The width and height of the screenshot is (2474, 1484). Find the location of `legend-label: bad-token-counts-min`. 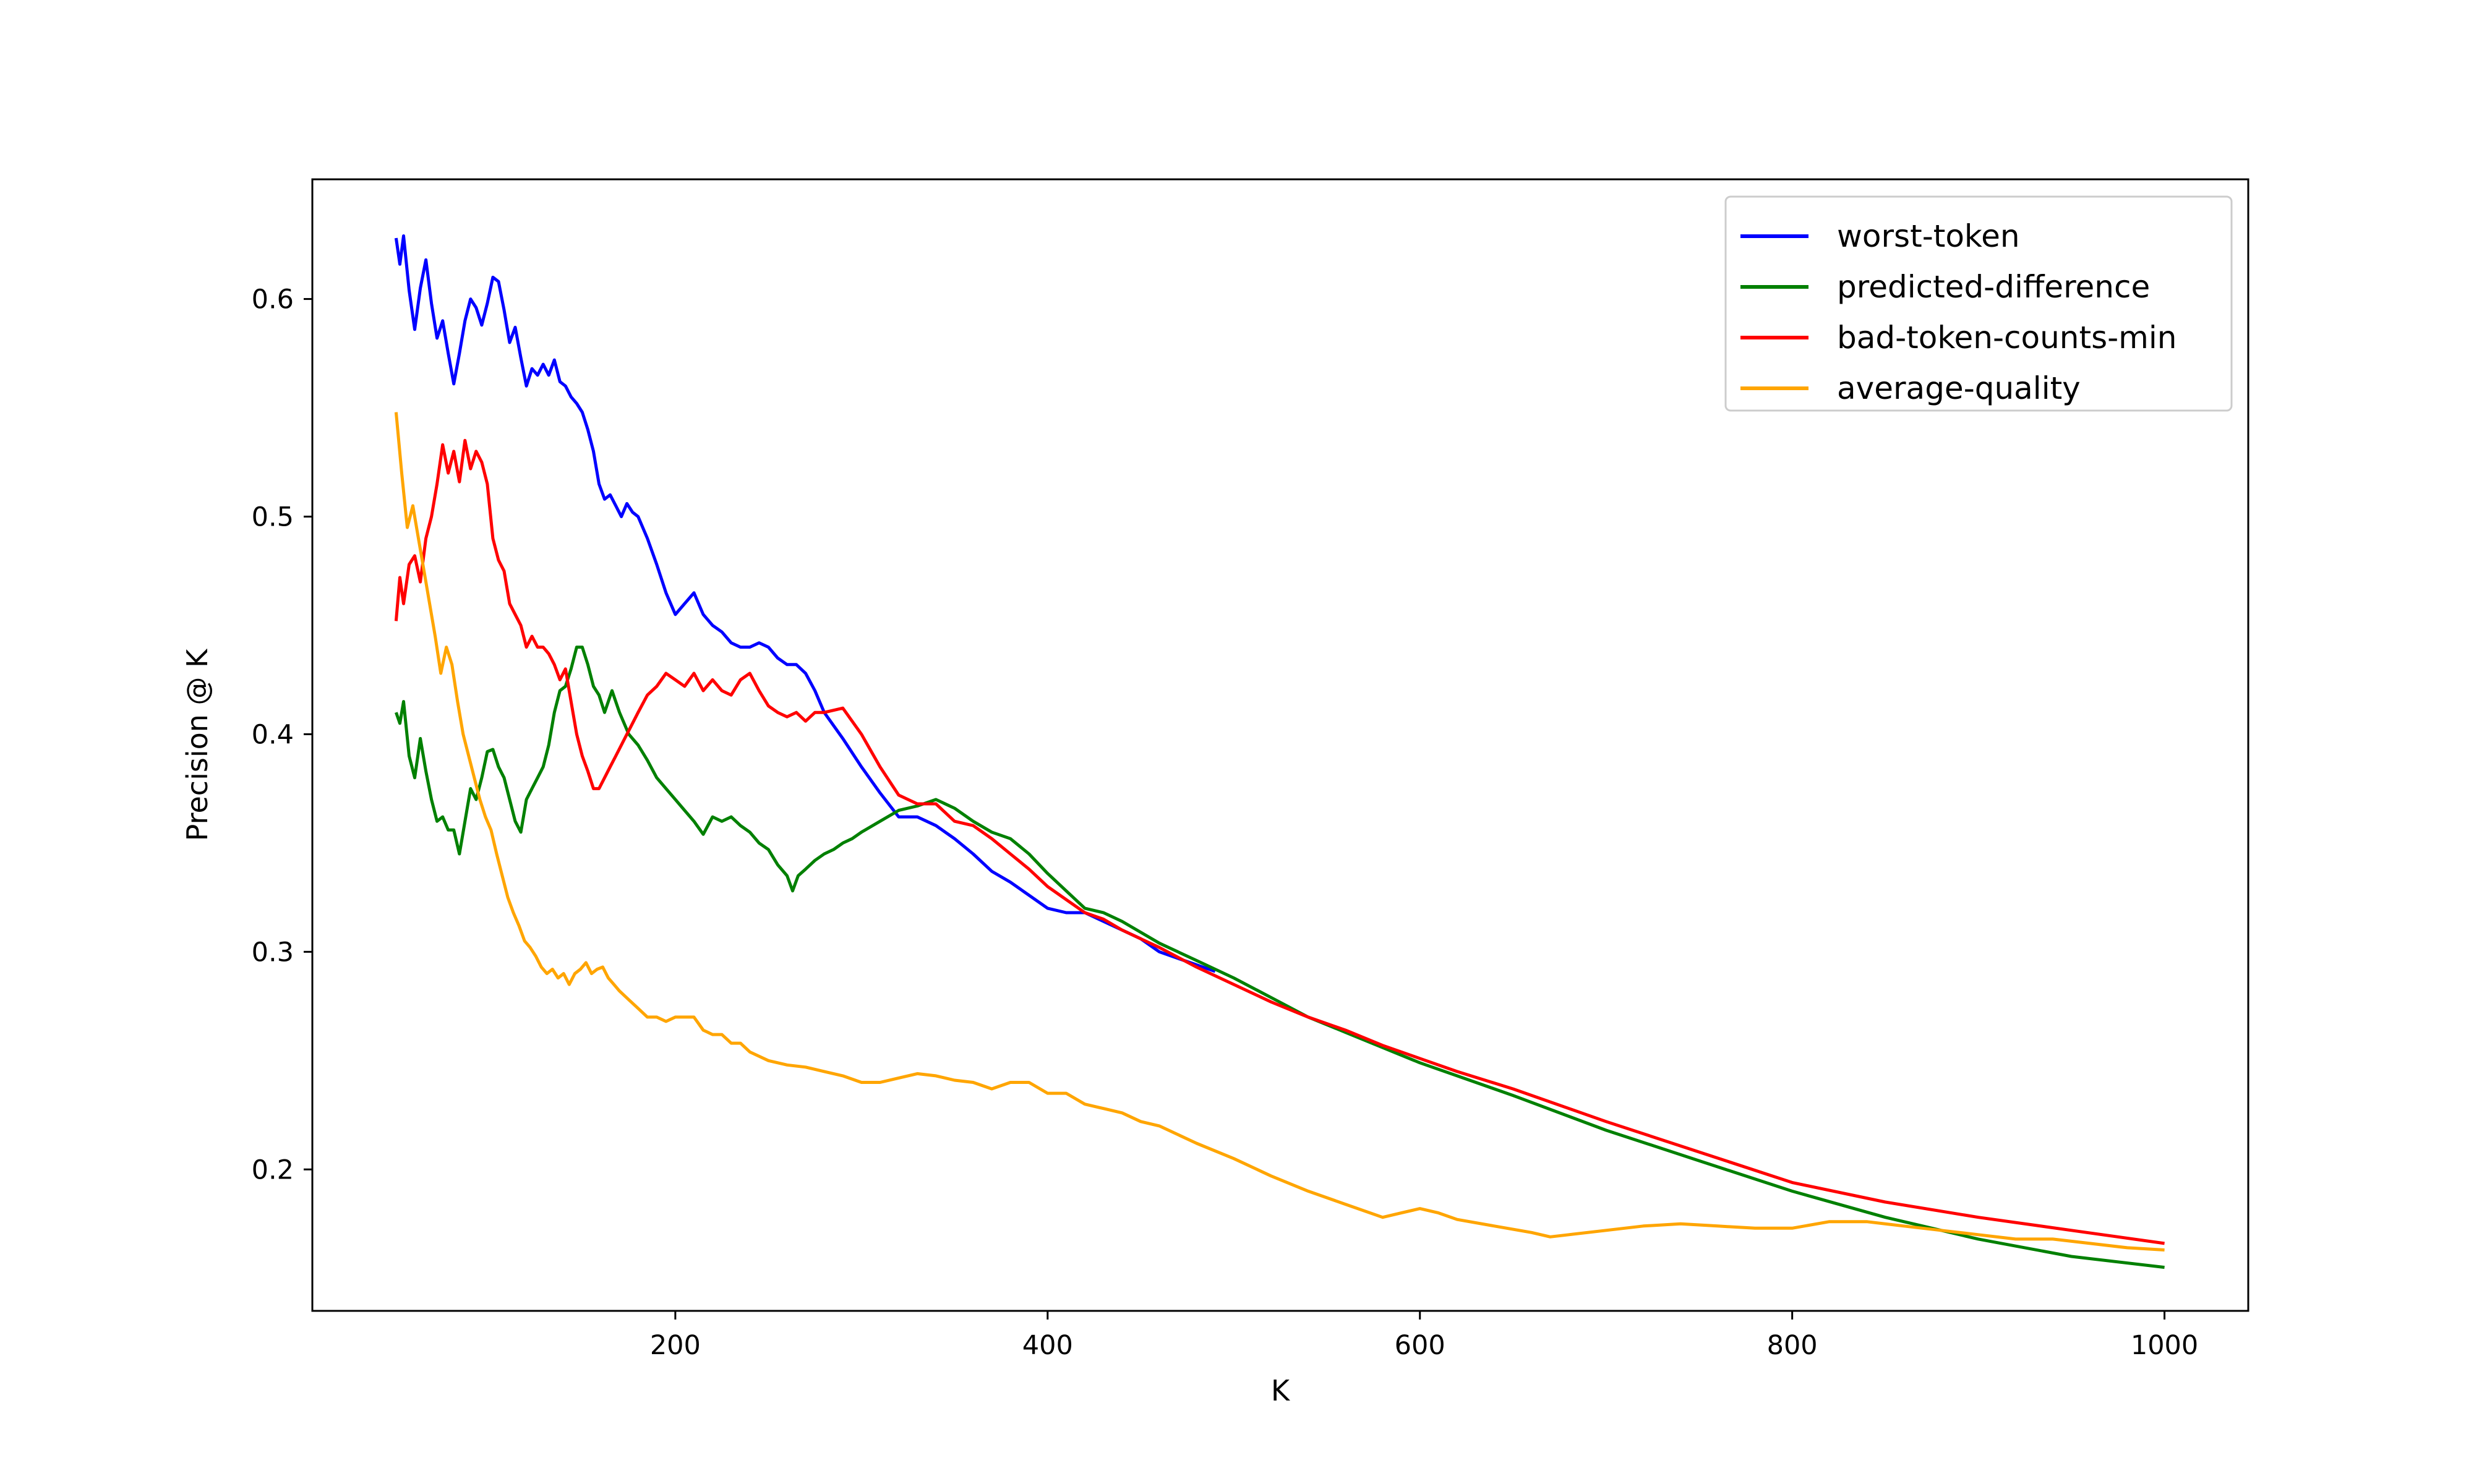

legend-label: bad-token-counts-min is located at coordinates (2007, 338).